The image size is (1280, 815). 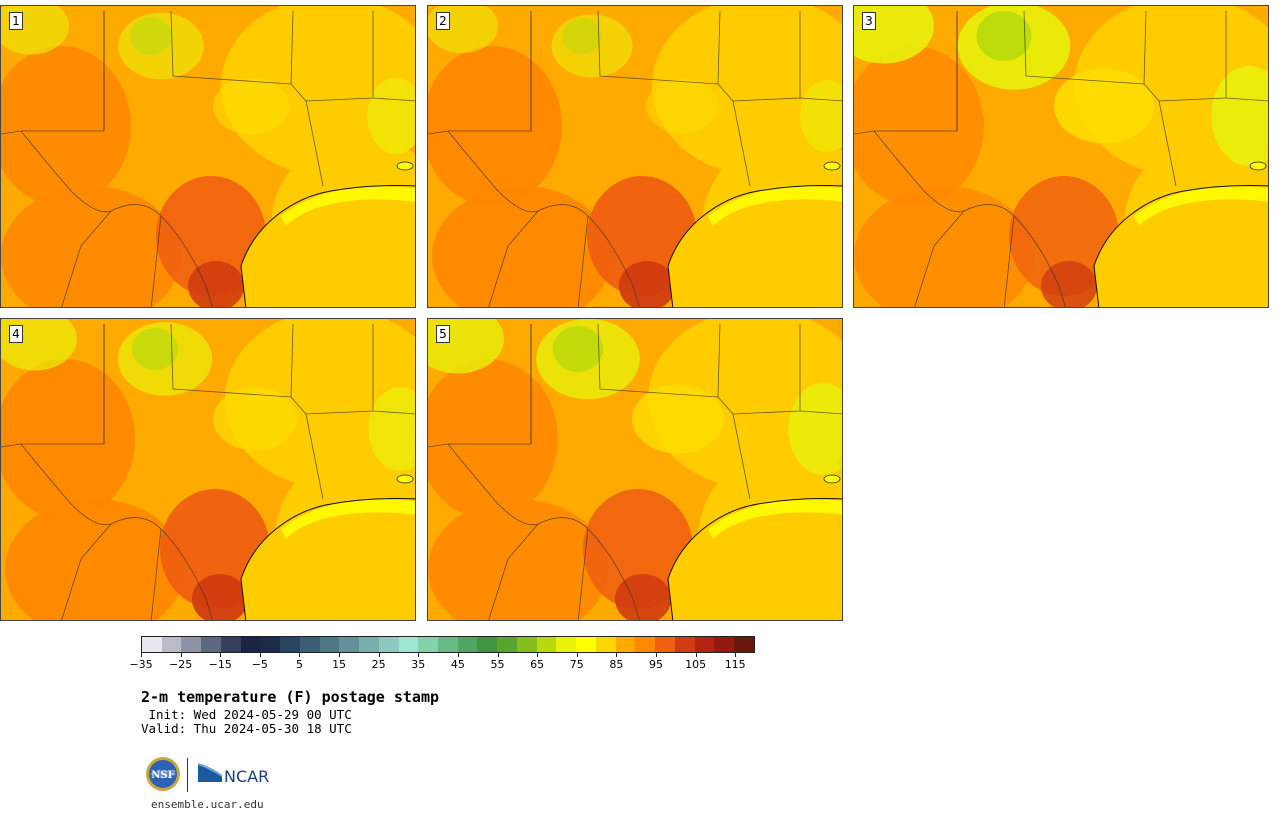 What do you see at coordinates (339, 664) in the screenshot?
I see `colorbar-tick-label: 15` at bounding box center [339, 664].